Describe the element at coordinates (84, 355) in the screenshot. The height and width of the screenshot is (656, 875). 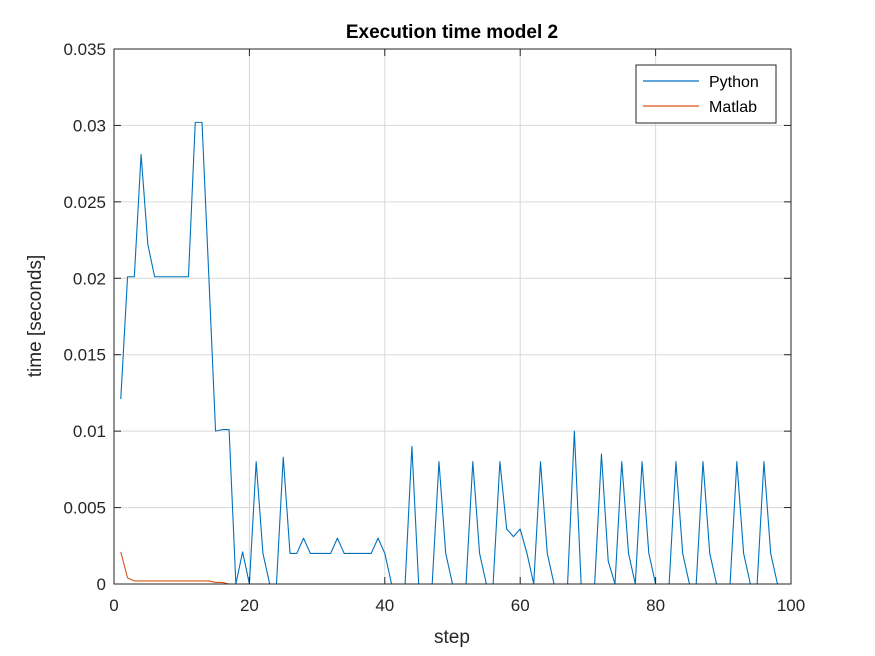
I see `y-tick-label: 0.015` at that location.